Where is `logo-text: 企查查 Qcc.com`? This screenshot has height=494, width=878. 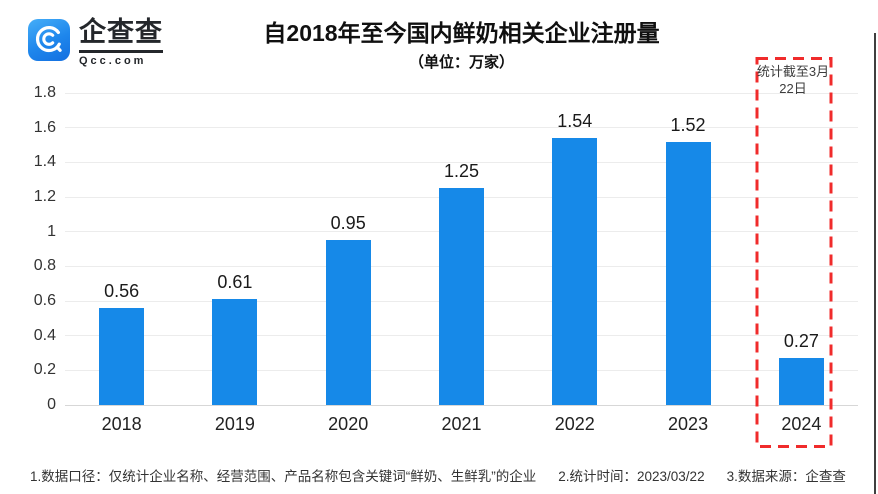
logo-text: 企查查 Qcc.com is located at coordinates (121, 43).